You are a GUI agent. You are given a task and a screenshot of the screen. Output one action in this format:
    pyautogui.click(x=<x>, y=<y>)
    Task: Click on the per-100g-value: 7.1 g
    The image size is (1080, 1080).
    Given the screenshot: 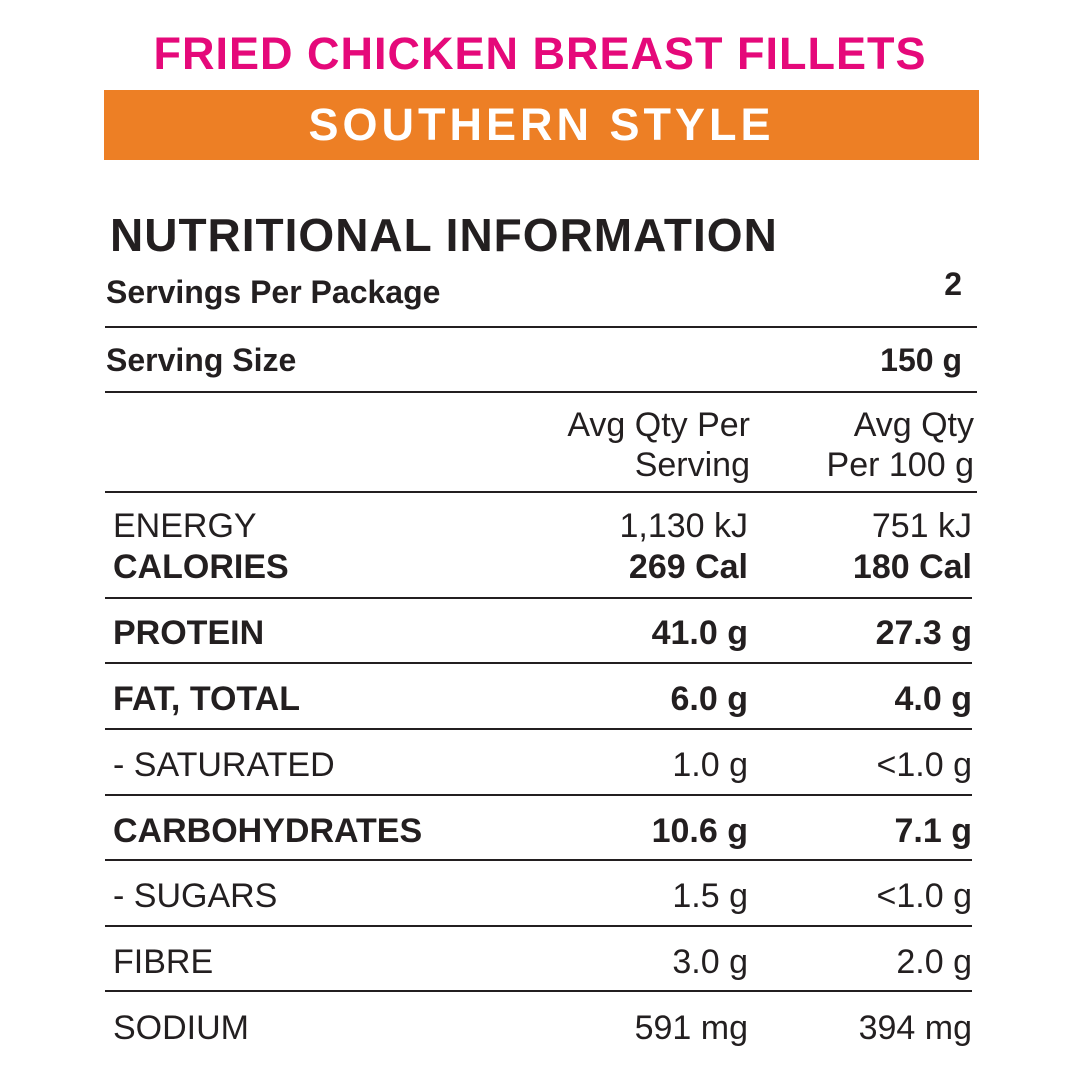 What is the action you would take?
    pyautogui.click(x=933, y=831)
    